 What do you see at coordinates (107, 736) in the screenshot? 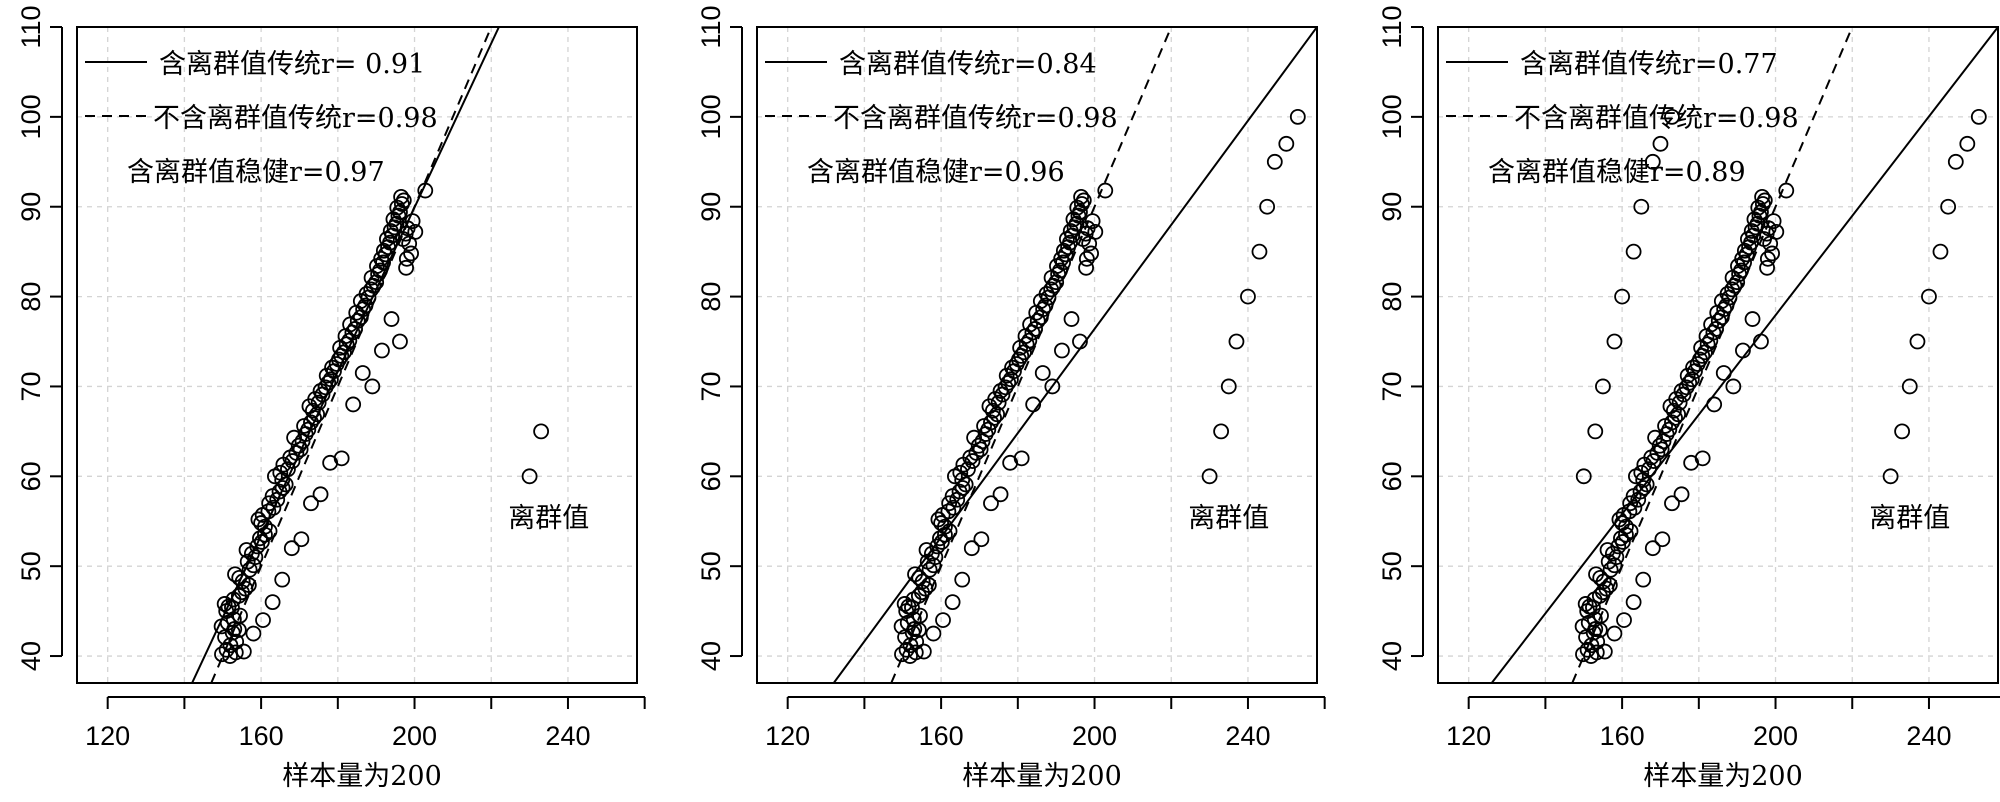
I see `x-tick-label: 120` at bounding box center [107, 736].